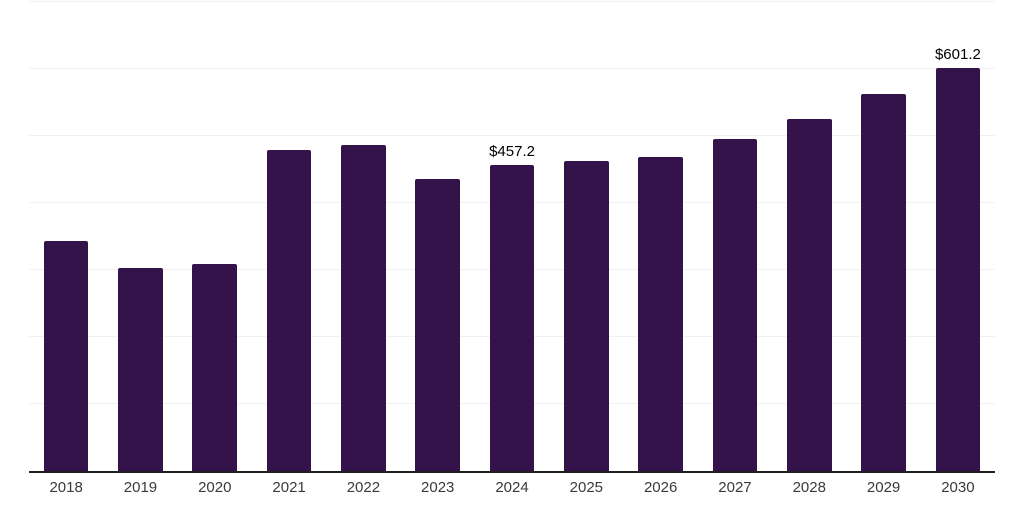 The image size is (1024, 512). What do you see at coordinates (883, 282) in the screenshot?
I see `bar-2029` at bounding box center [883, 282].